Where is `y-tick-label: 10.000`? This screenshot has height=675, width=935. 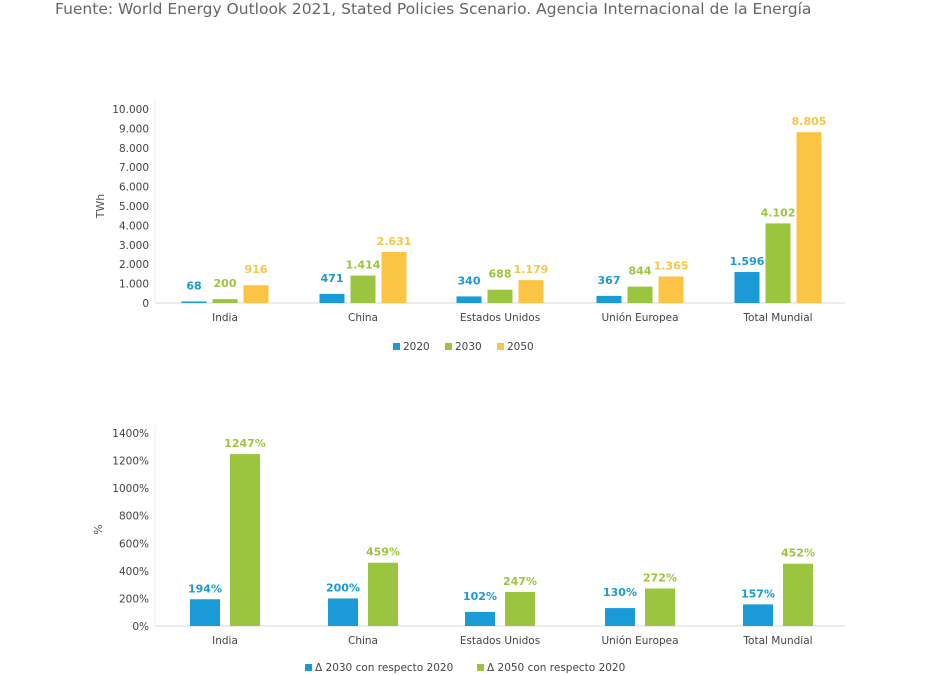
y-tick-label: 10.000 is located at coordinates (130, 110).